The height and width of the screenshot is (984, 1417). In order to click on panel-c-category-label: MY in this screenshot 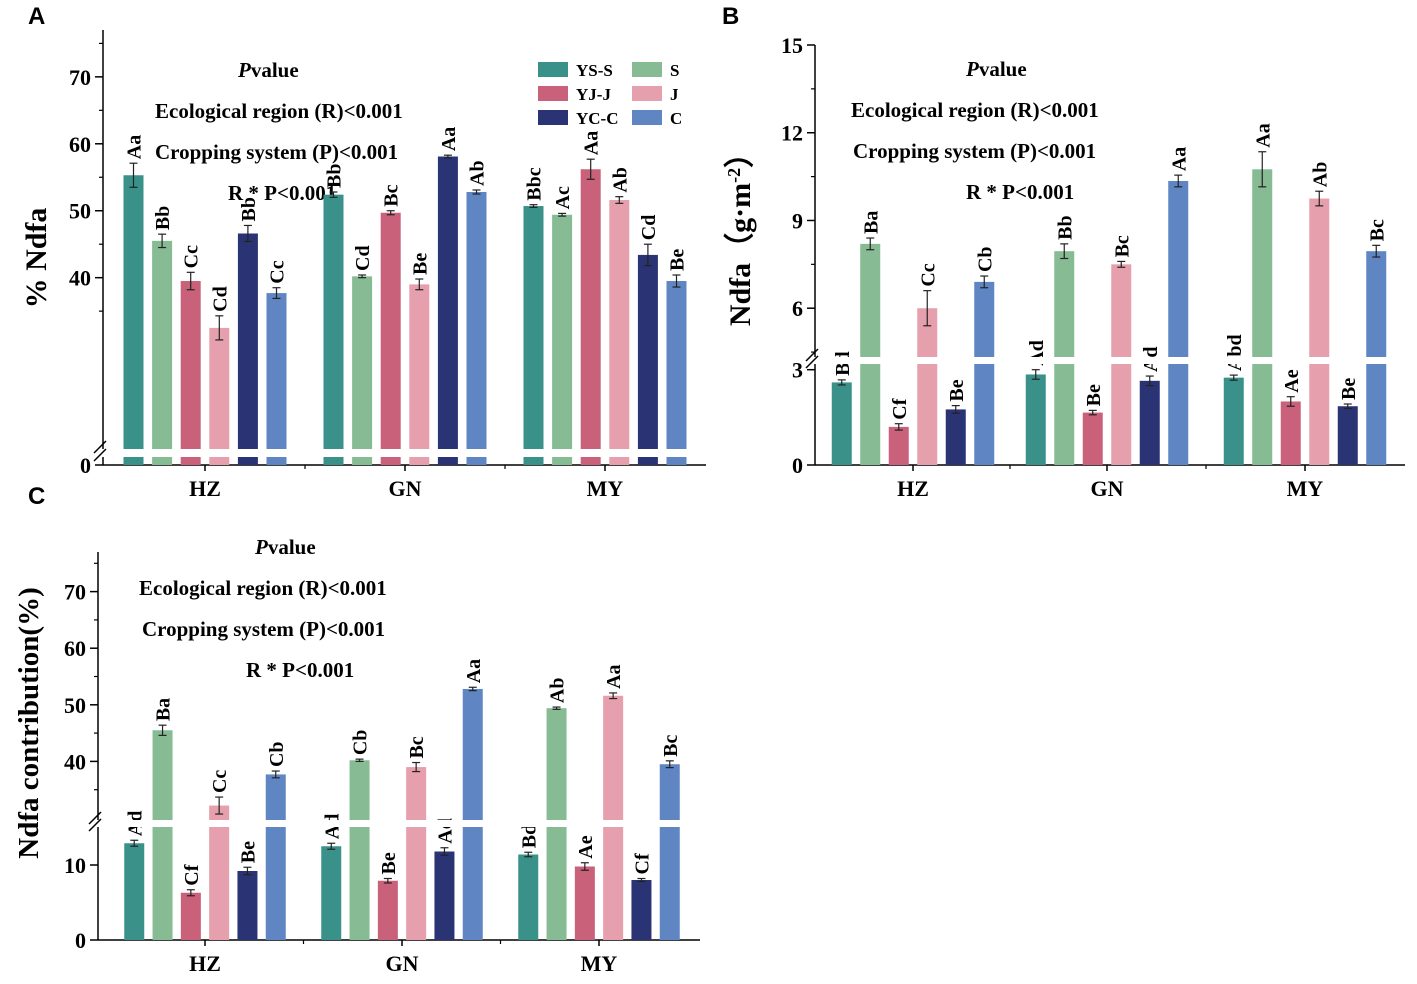, I will do `click(599, 963)`.